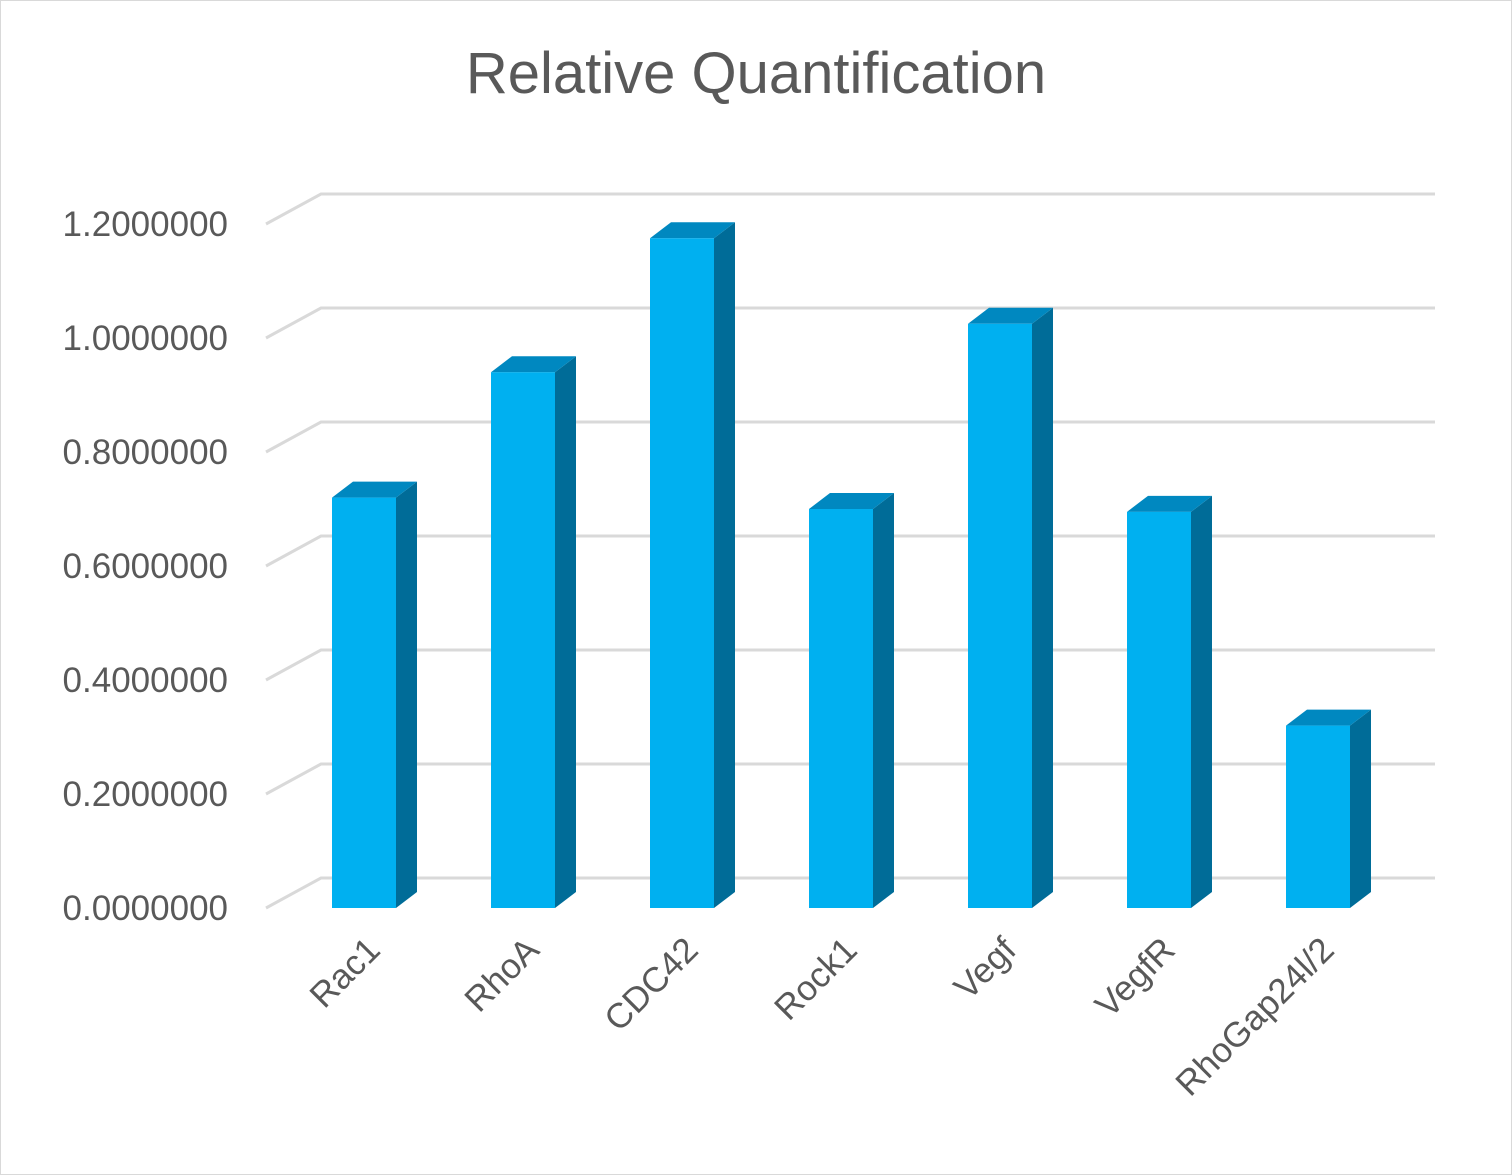  I want to click on x-category-label: Vegf, so click(985, 968).